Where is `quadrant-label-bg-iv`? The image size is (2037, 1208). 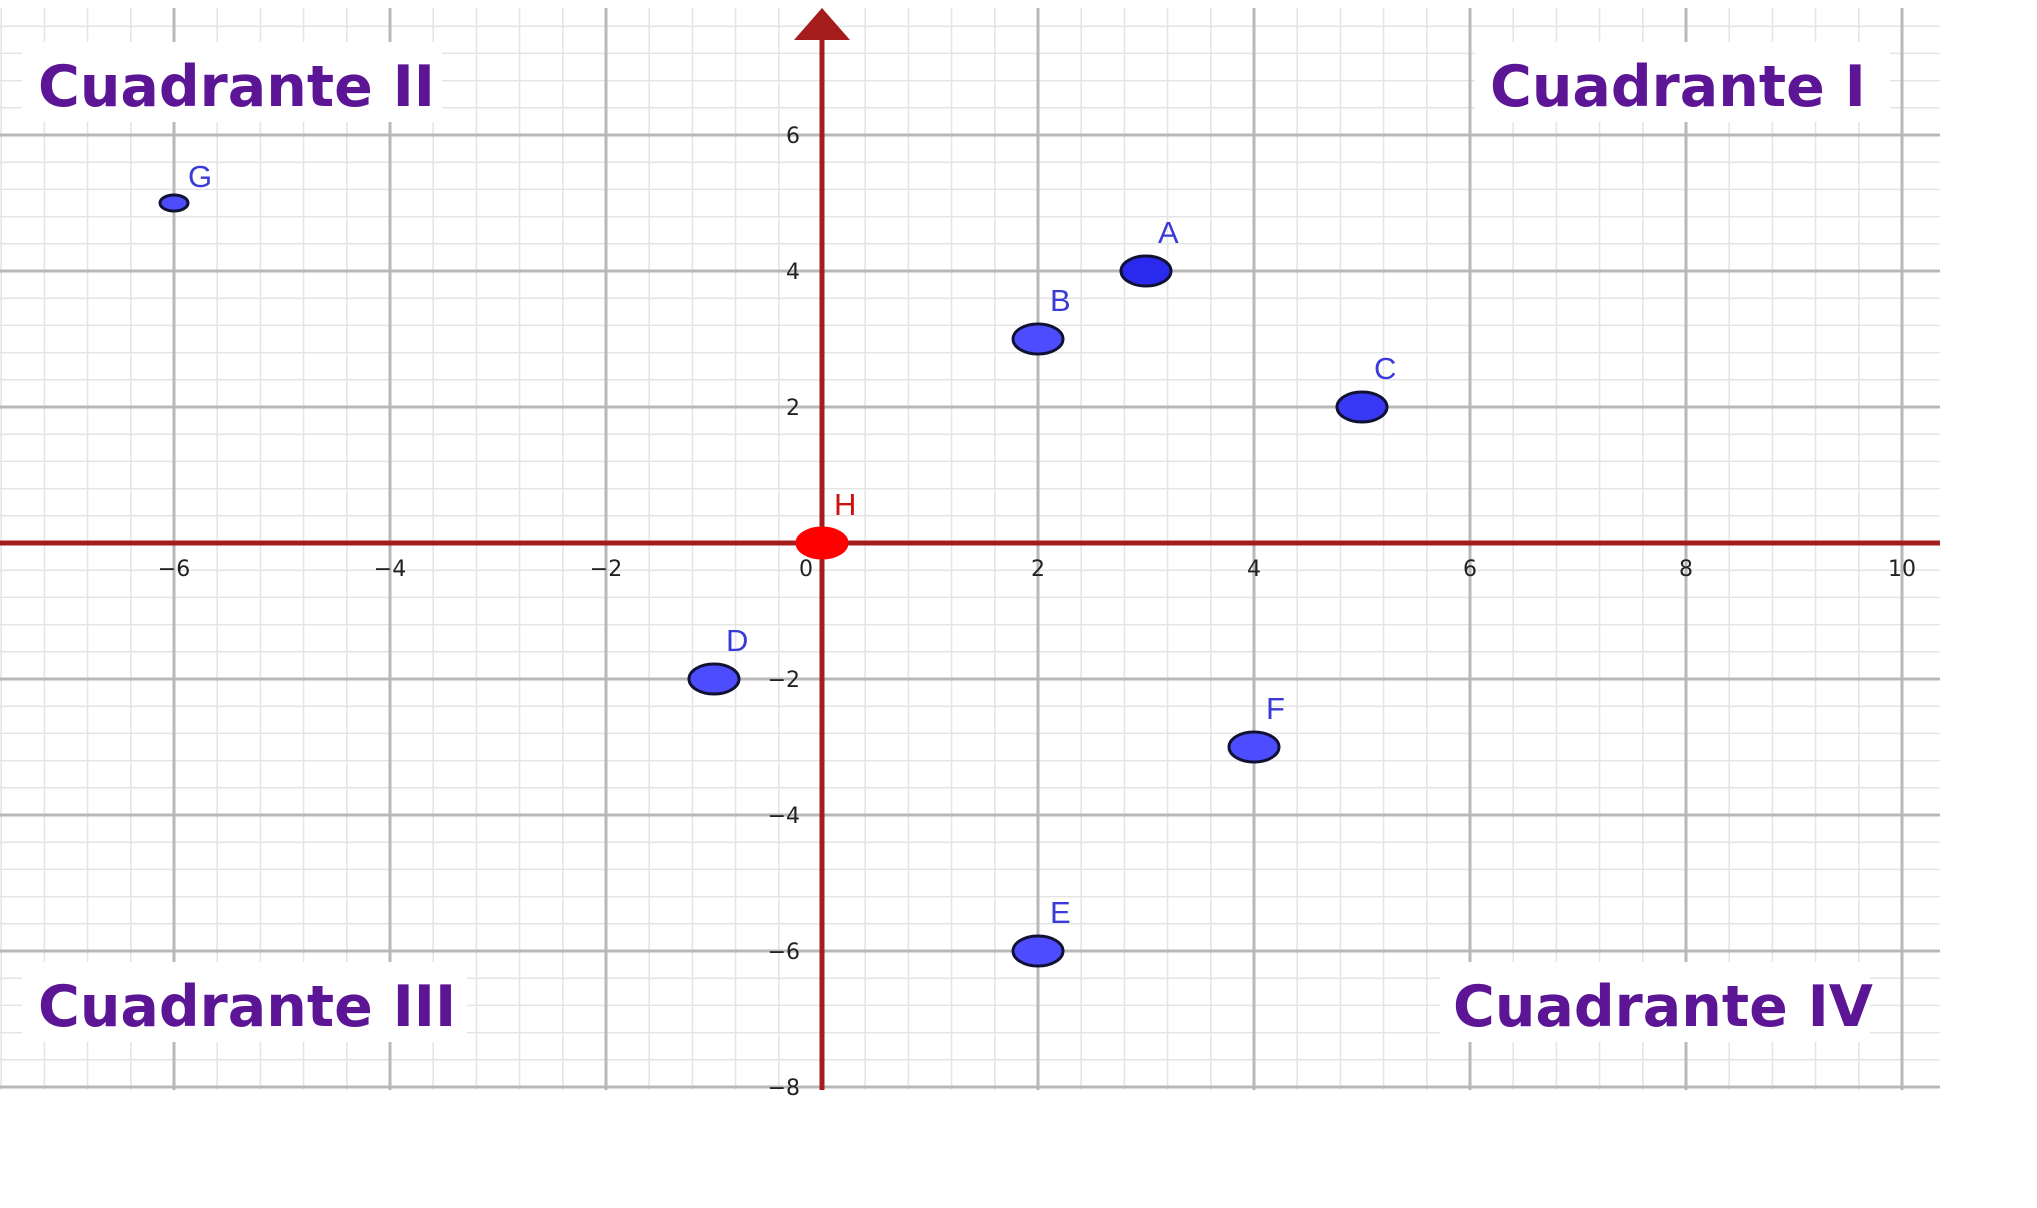
quadrant-label-bg-iv is located at coordinates (1655, 1002).